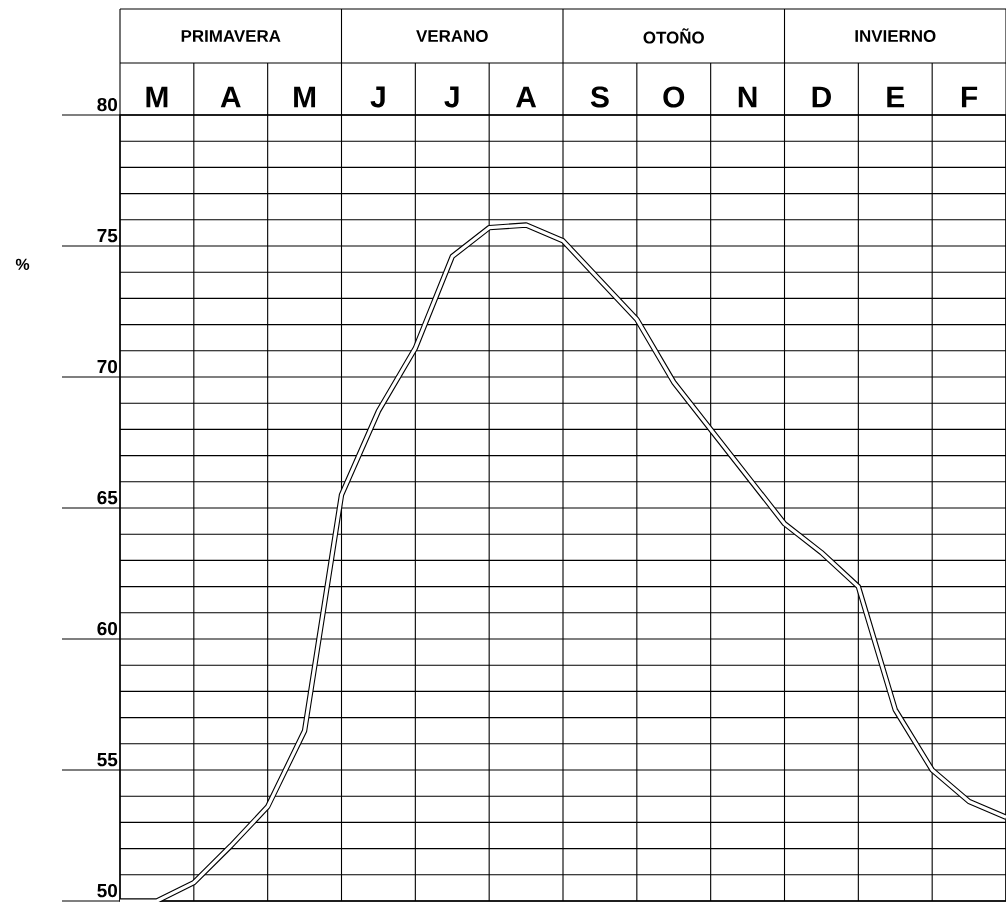 Image resolution: width=1006 pixels, height=902 pixels. Describe the element at coordinates (107, 890) in the screenshot. I see `y-tick-label: 50` at that location.